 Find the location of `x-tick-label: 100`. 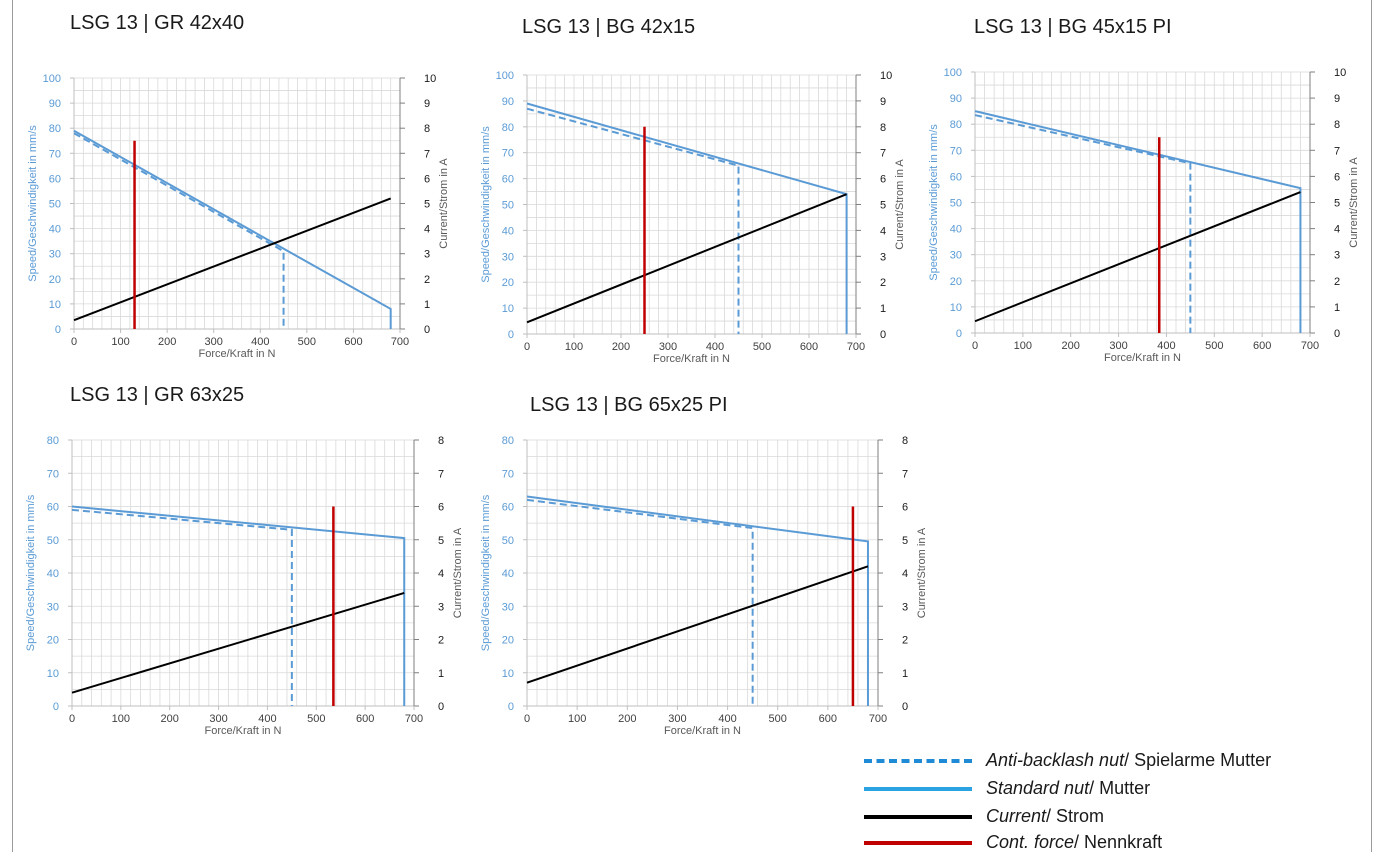

x-tick-label: 100 is located at coordinates (1023, 346).